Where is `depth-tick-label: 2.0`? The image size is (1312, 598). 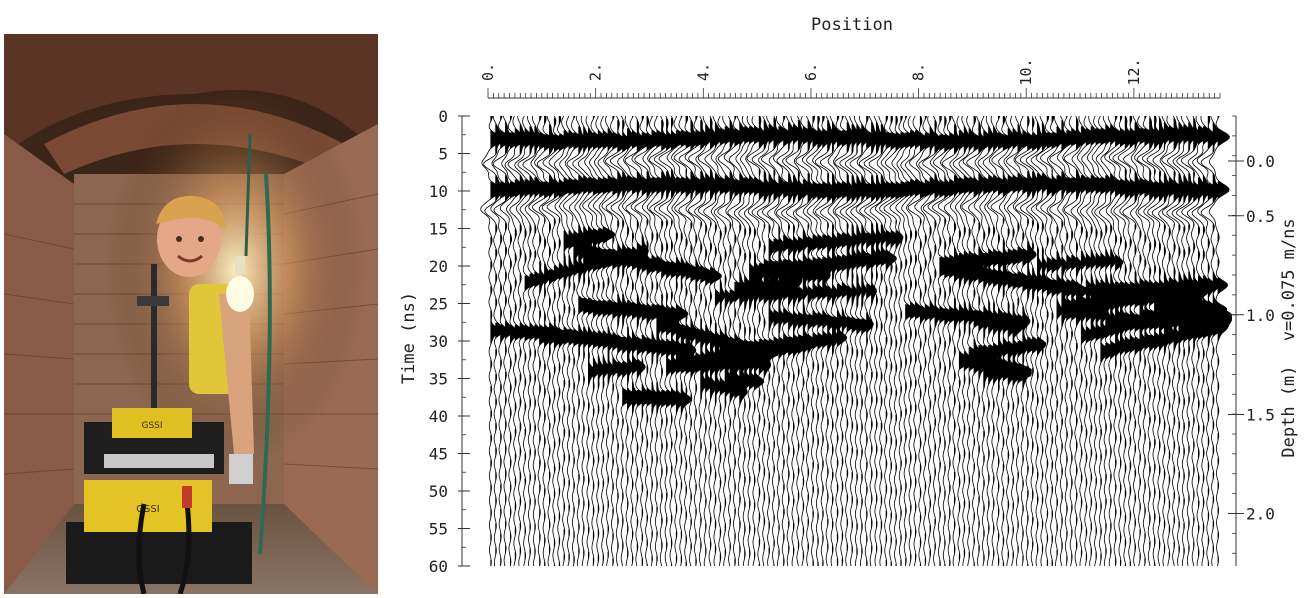
depth-tick-label: 2.0 is located at coordinates (1260, 514).